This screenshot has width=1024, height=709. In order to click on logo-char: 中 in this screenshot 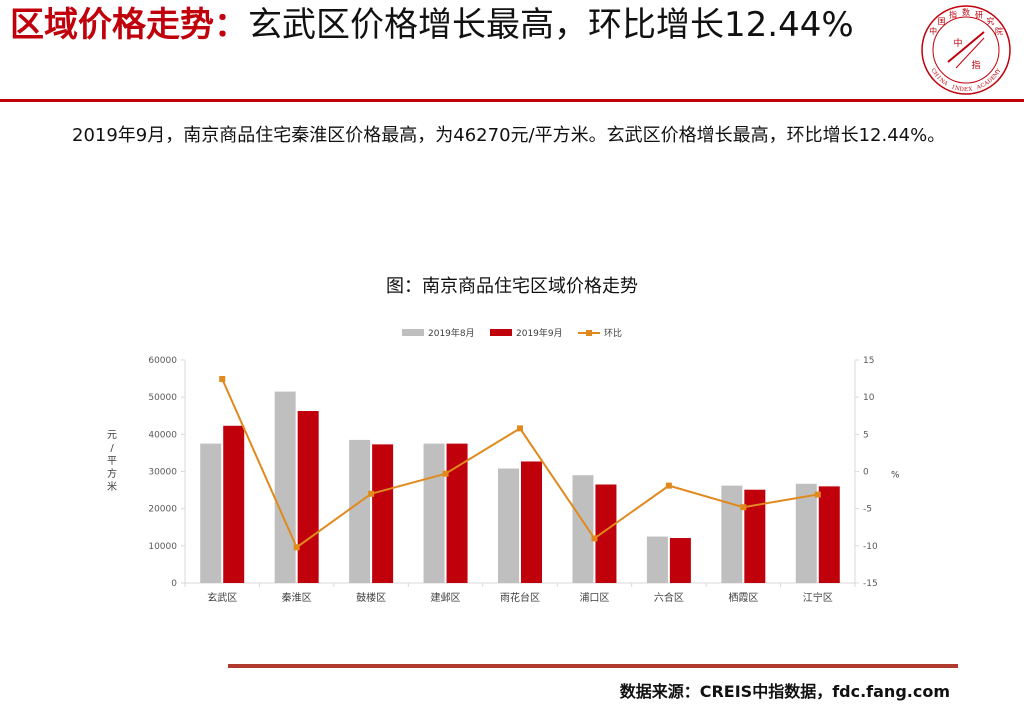, I will do `click(933, 31)`.